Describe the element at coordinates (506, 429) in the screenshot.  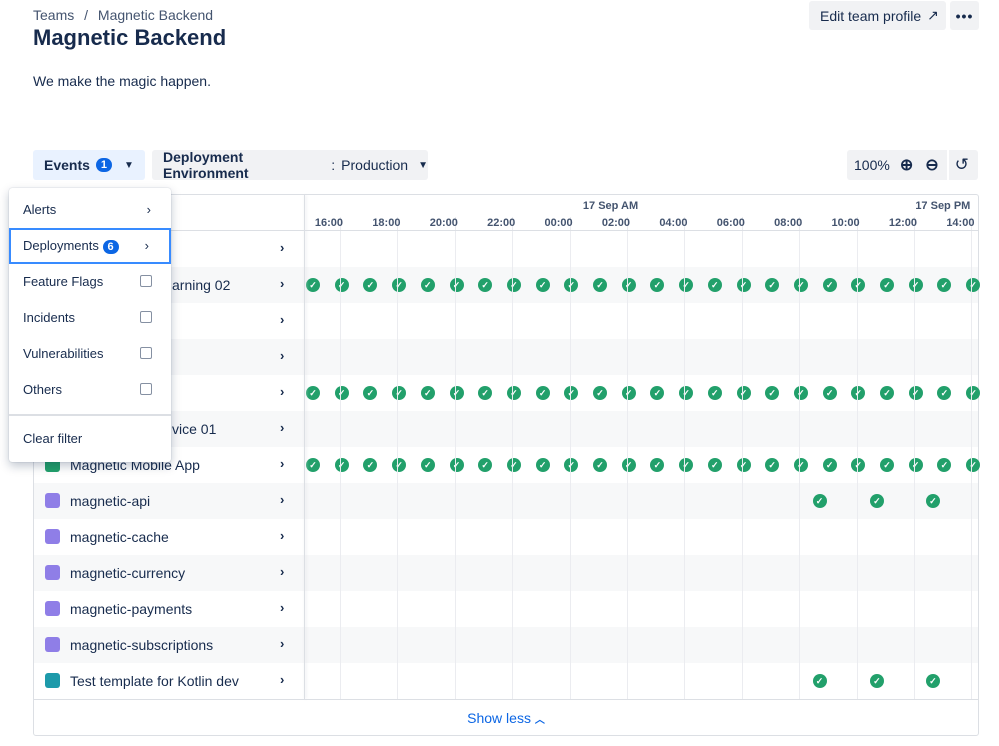
I see `table-row: vice 01 ›` at that location.